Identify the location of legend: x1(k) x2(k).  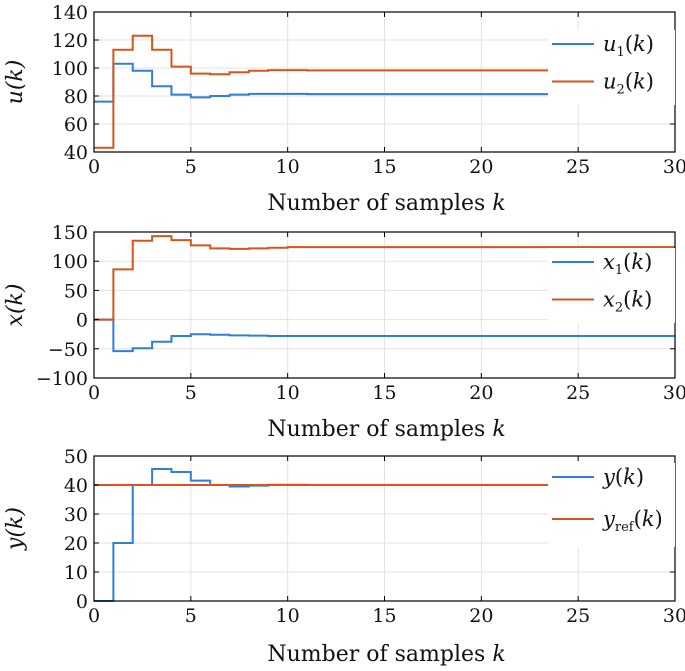
(611, 285).